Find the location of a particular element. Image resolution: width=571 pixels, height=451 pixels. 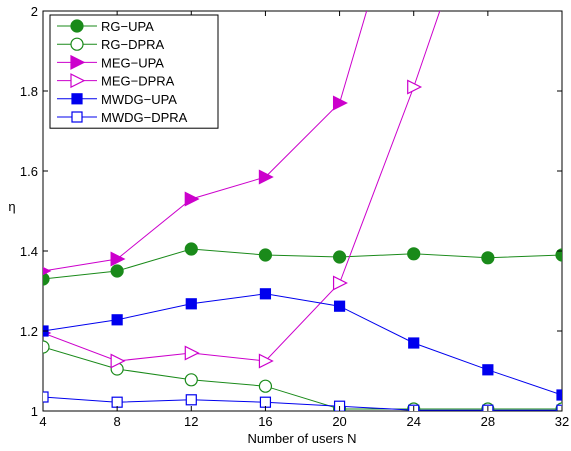

legend-label: MEG−UPA is located at coordinates (132, 62).